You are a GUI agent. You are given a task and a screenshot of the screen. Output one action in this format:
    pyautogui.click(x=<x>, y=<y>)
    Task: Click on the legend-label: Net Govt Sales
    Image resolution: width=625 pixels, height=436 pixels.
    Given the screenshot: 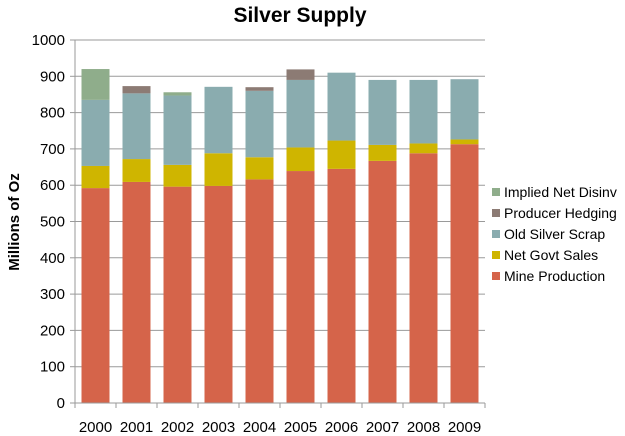 What is the action you would take?
    pyautogui.click(x=551, y=255)
    